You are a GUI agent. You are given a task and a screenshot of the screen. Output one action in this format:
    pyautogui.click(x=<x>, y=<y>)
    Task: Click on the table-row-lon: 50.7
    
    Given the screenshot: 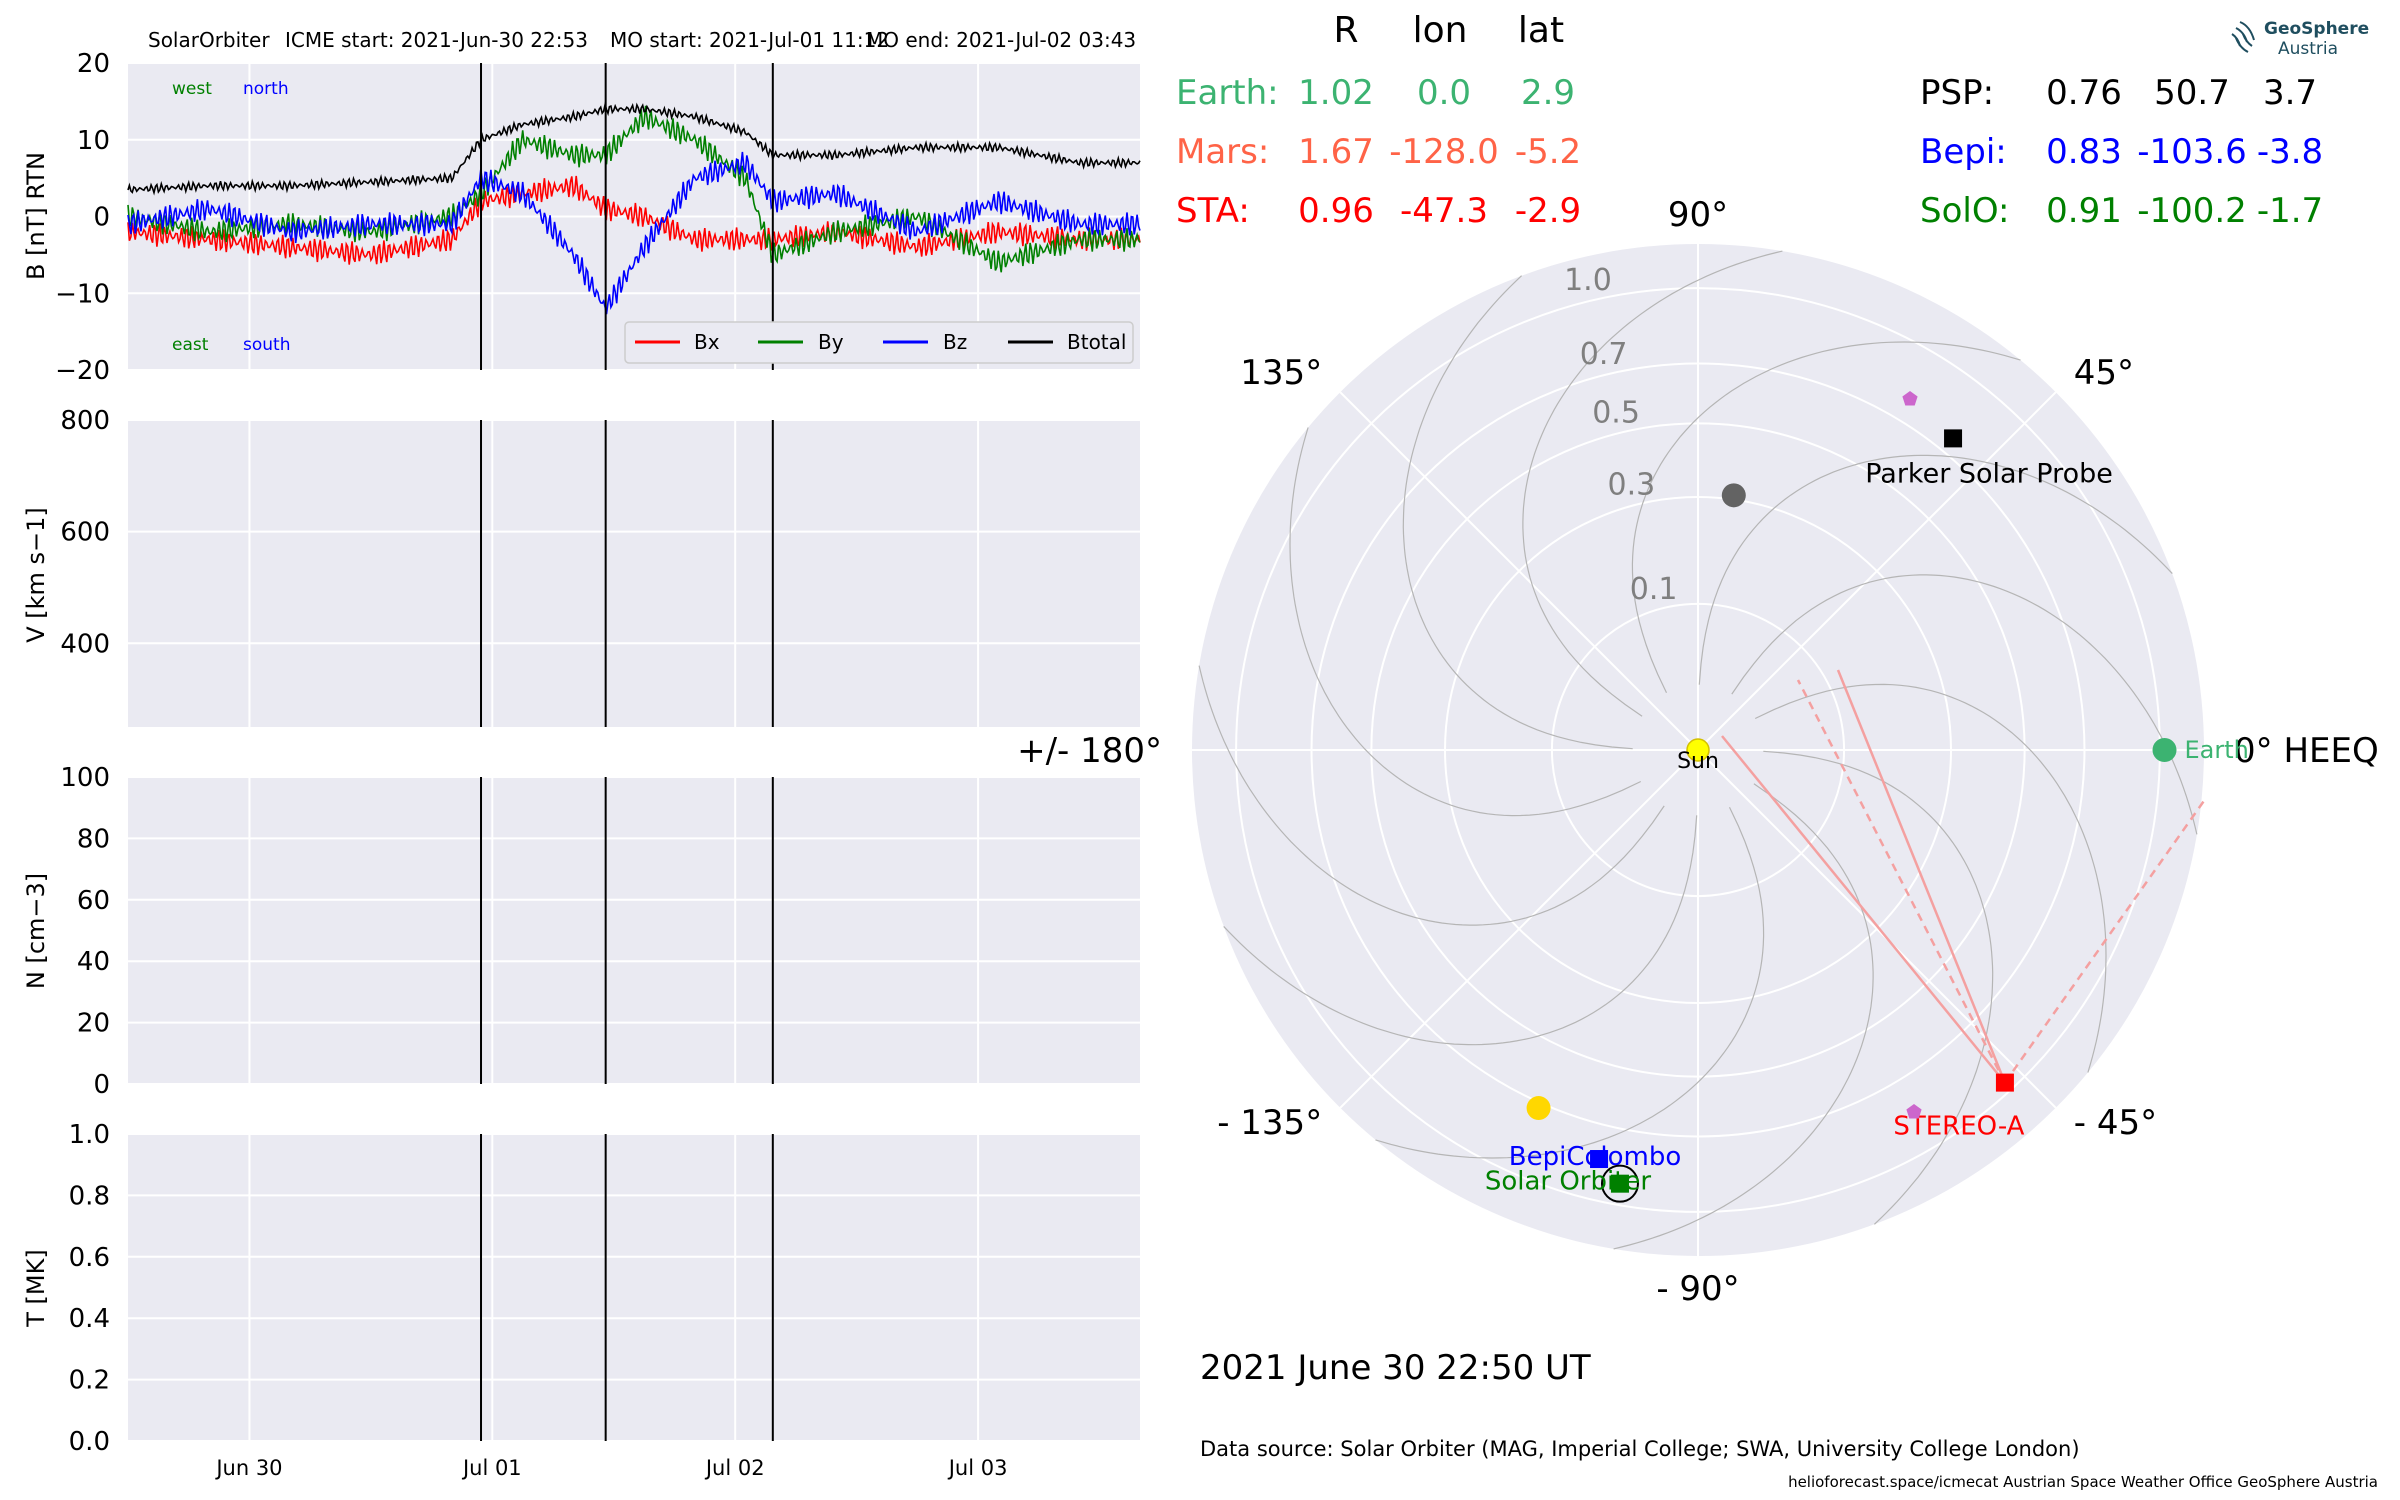 What is the action you would take?
    pyautogui.click(x=2192, y=93)
    